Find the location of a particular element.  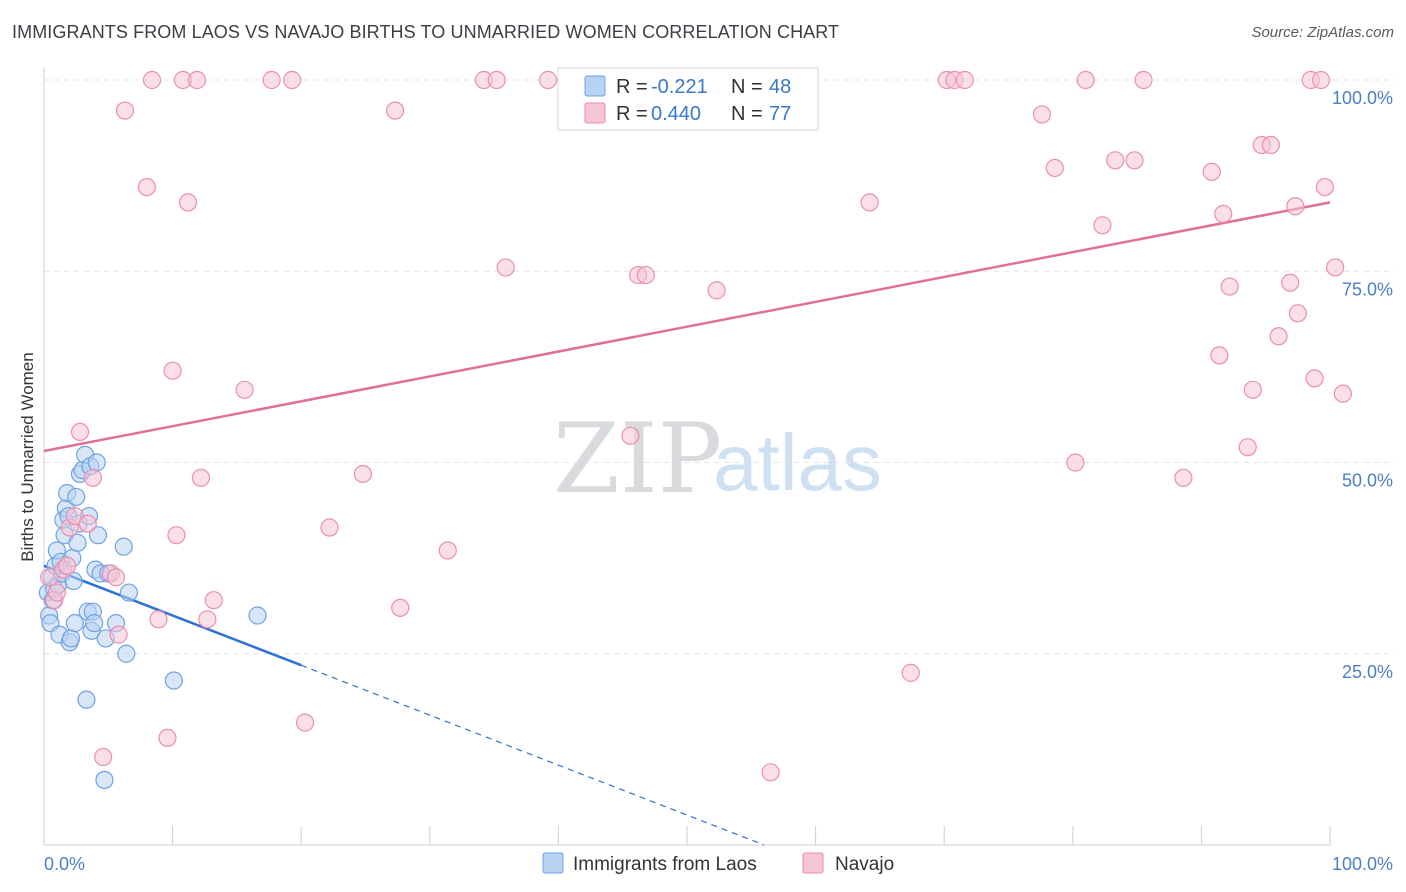

y-tick-label: 25.0% is located at coordinates (1367, 672).